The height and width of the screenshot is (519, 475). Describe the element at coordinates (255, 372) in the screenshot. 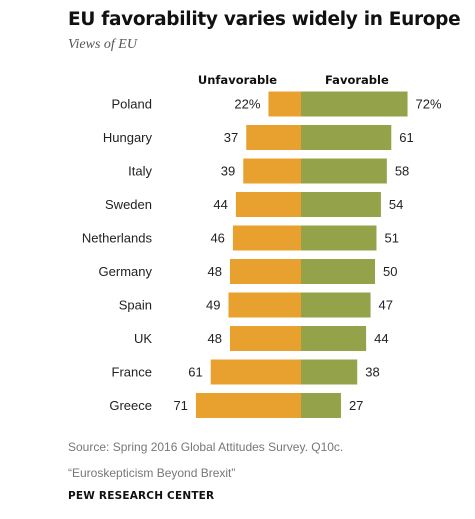

I see `bar-unfavorable-france` at that location.